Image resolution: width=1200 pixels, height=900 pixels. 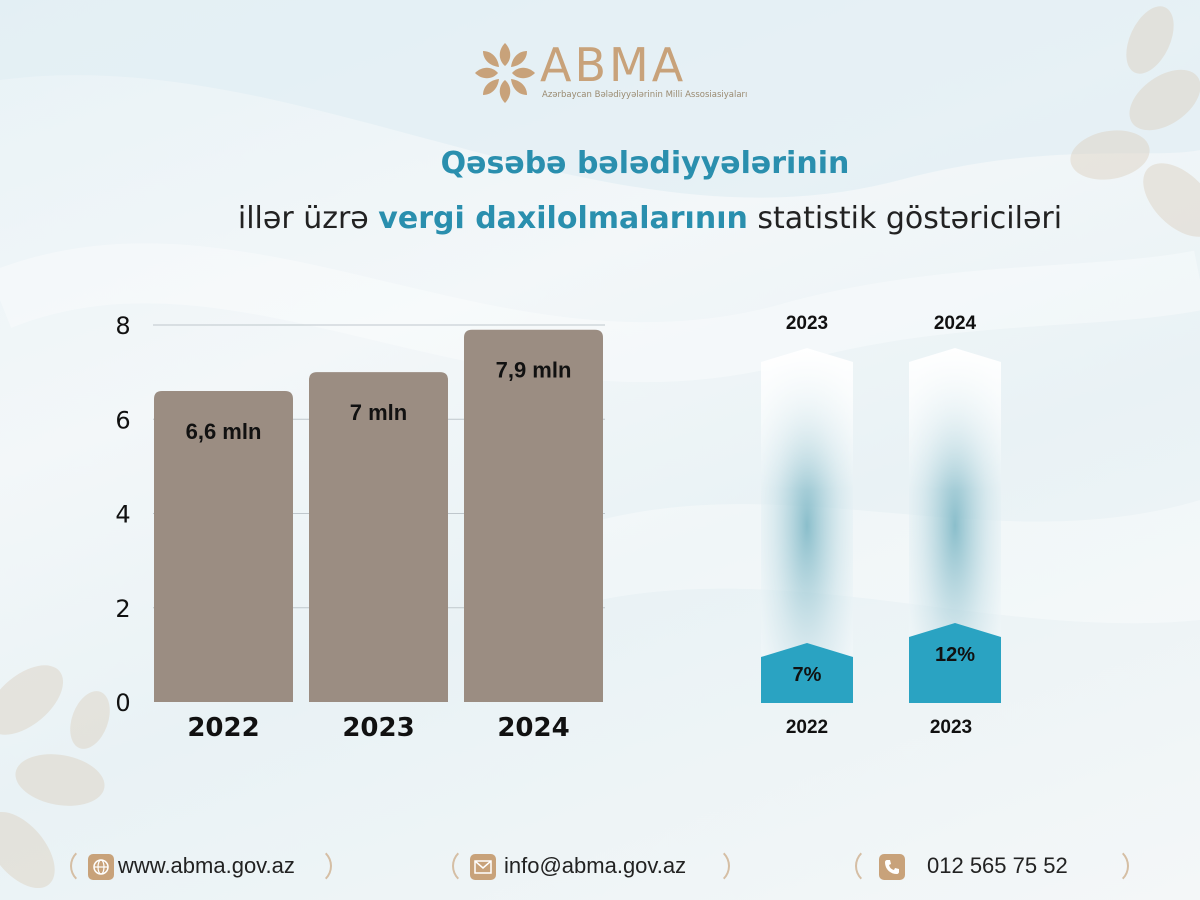 I want to click on y-tick-label: 0, so click(x=122, y=703).